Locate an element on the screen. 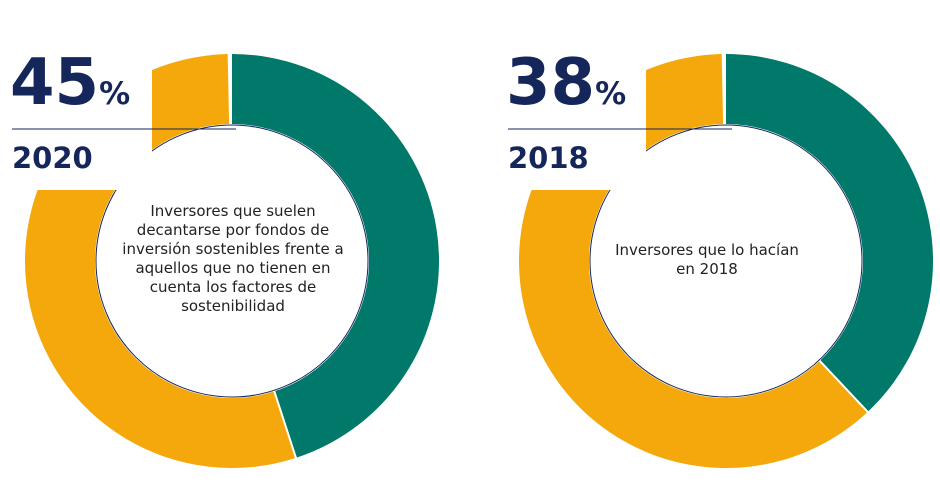 This screenshot has width=940, height=498. donut-value-2020: 45% is located at coordinates (70, 83).